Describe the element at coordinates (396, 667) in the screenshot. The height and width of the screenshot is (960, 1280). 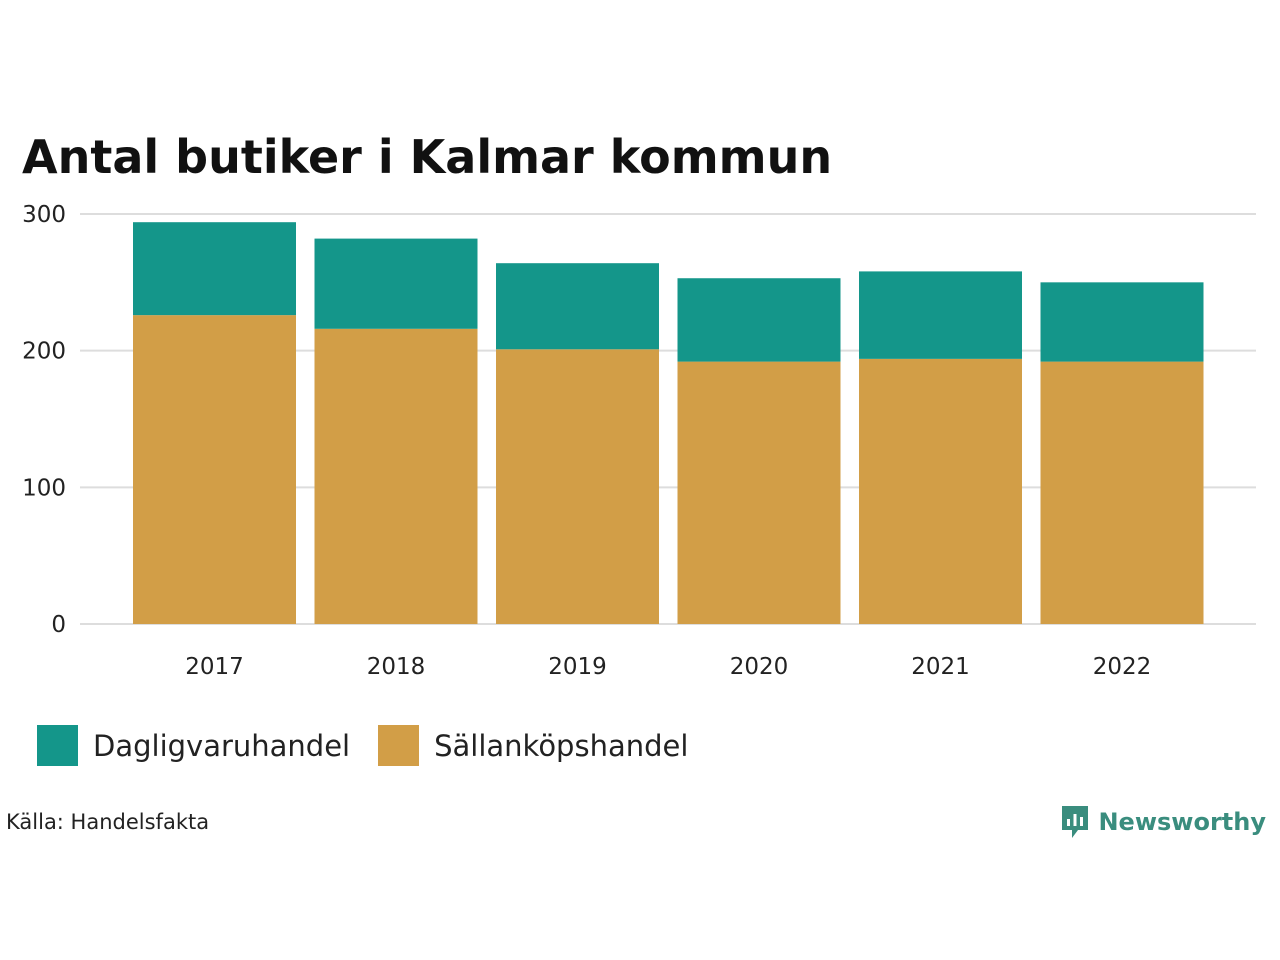
I see `x-tick-label-2018: 2018` at that location.